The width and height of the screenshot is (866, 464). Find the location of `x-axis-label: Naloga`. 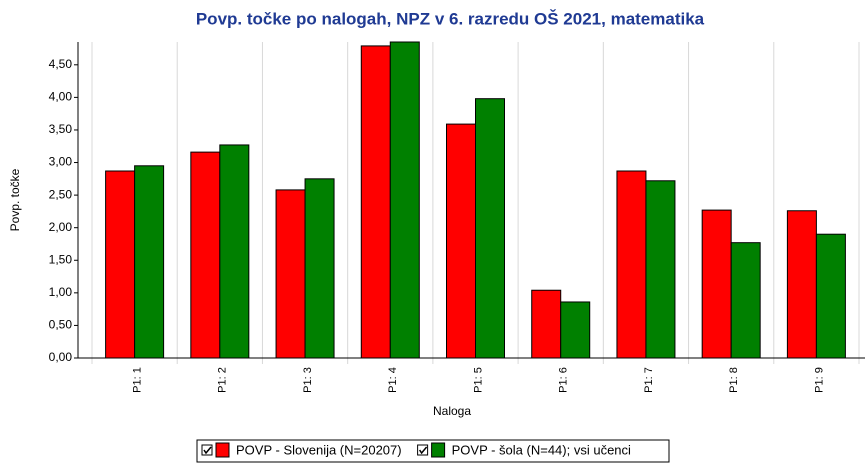

x-axis-label: Naloga is located at coordinates (452, 411).